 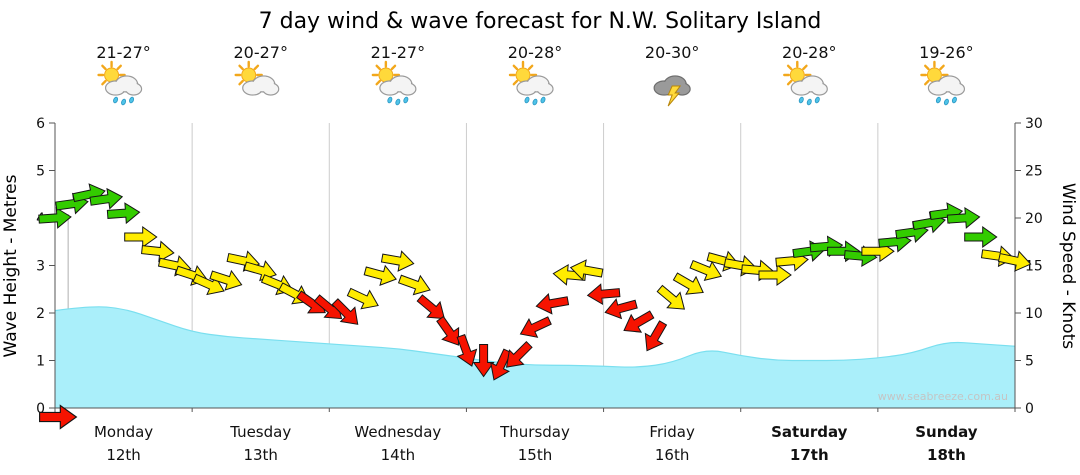 I want to click on right-axis-tick-label: 10, so click(x=1034, y=314).